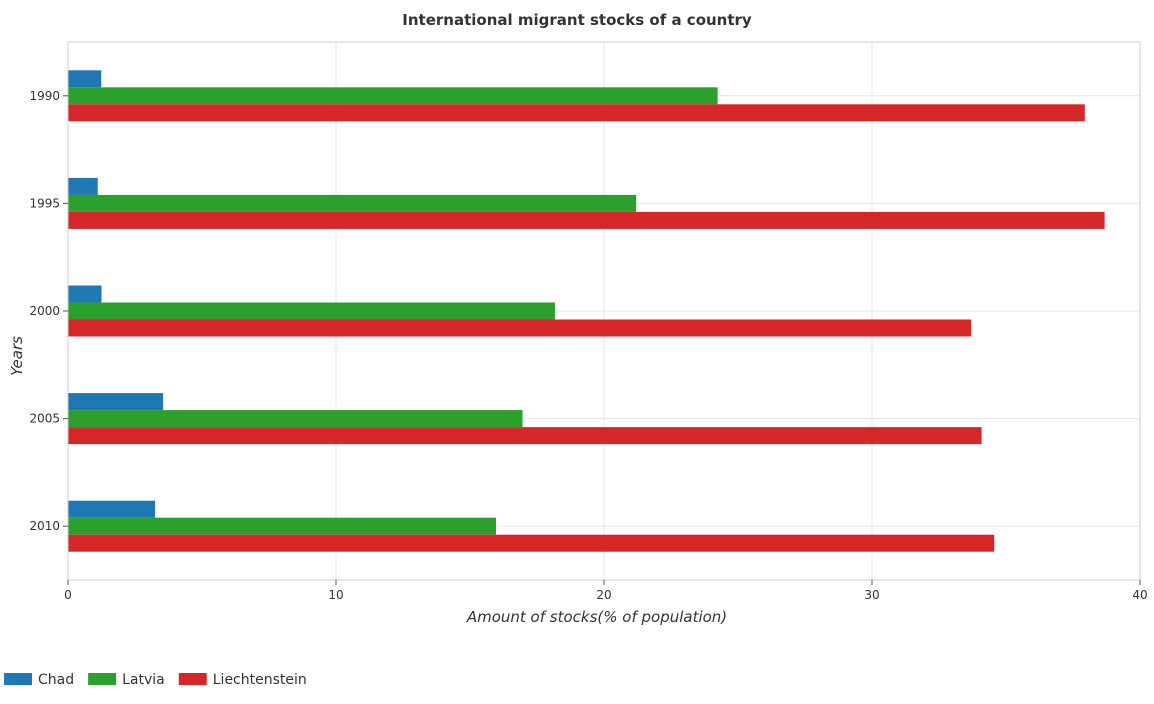 The image size is (1154, 704). I want to click on bar-liechtenstein-2010, so click(531, 543).